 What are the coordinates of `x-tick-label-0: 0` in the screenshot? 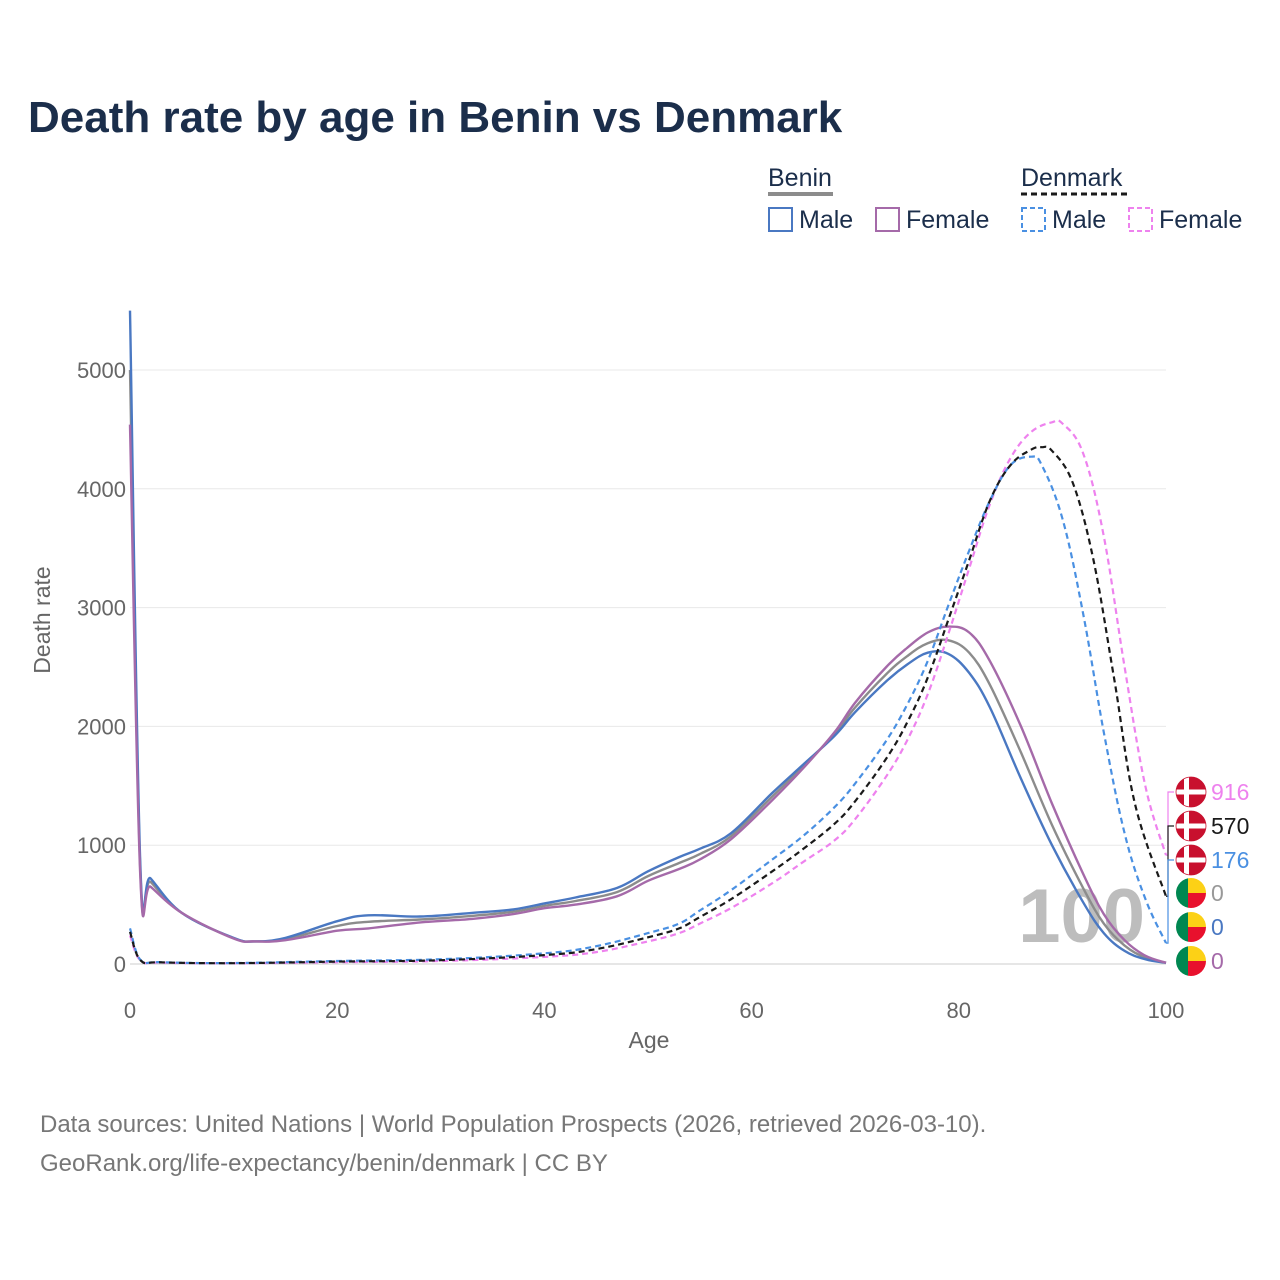 It's located at (130, 1010).